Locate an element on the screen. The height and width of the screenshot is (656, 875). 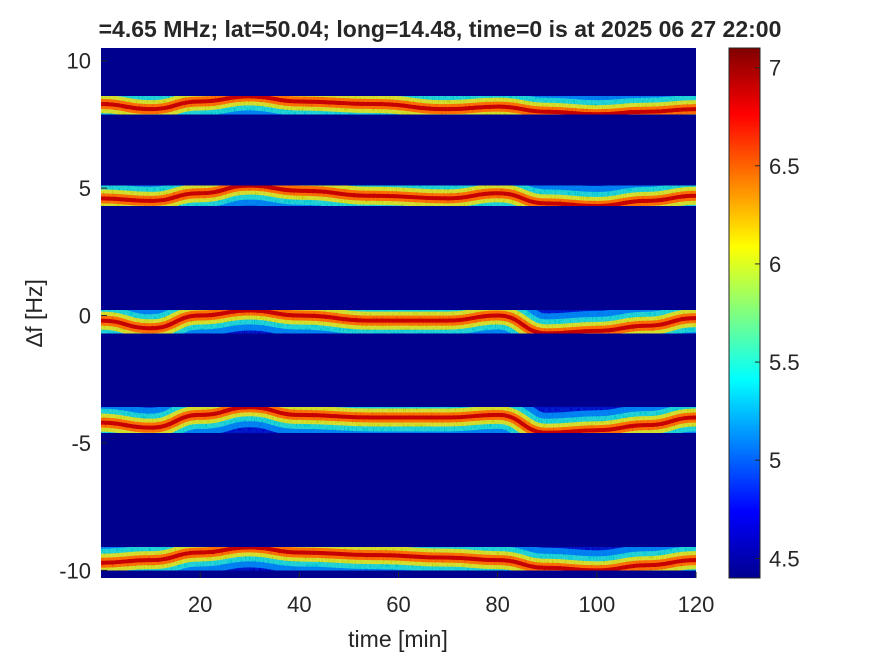
y-tick-label: 10 is located at coordinates (79, 61).